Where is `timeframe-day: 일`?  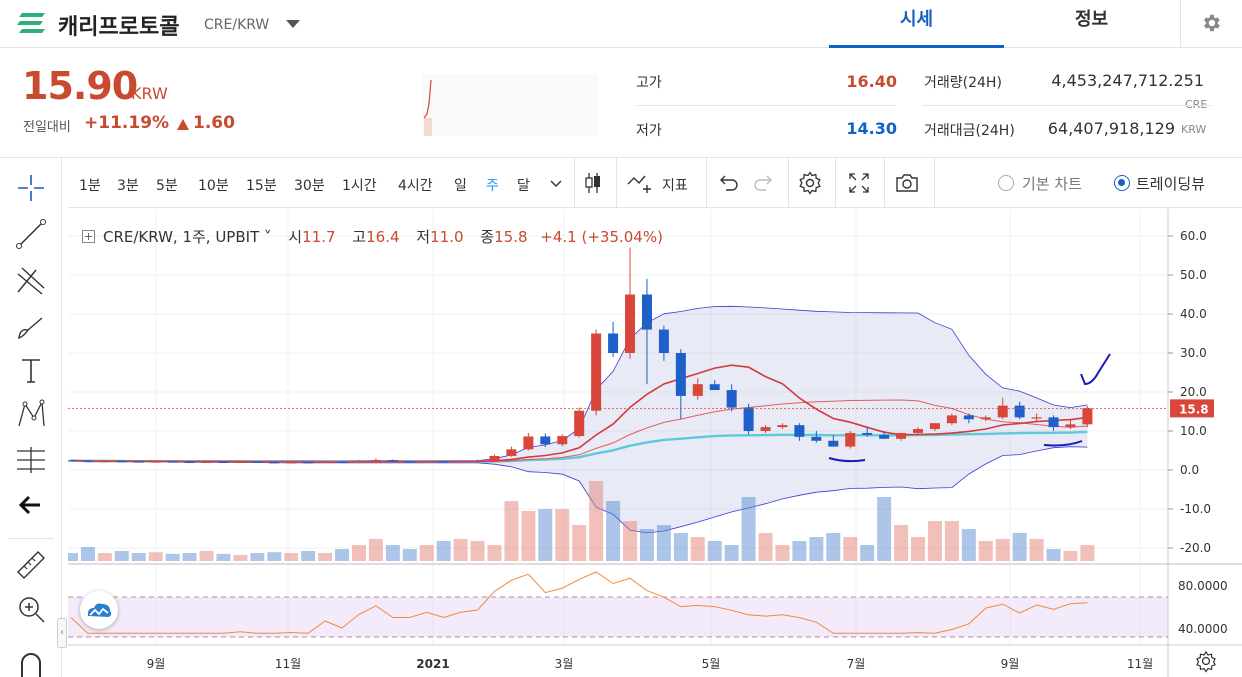
timeframe-day: 일 is located at coordinates (460, 186).